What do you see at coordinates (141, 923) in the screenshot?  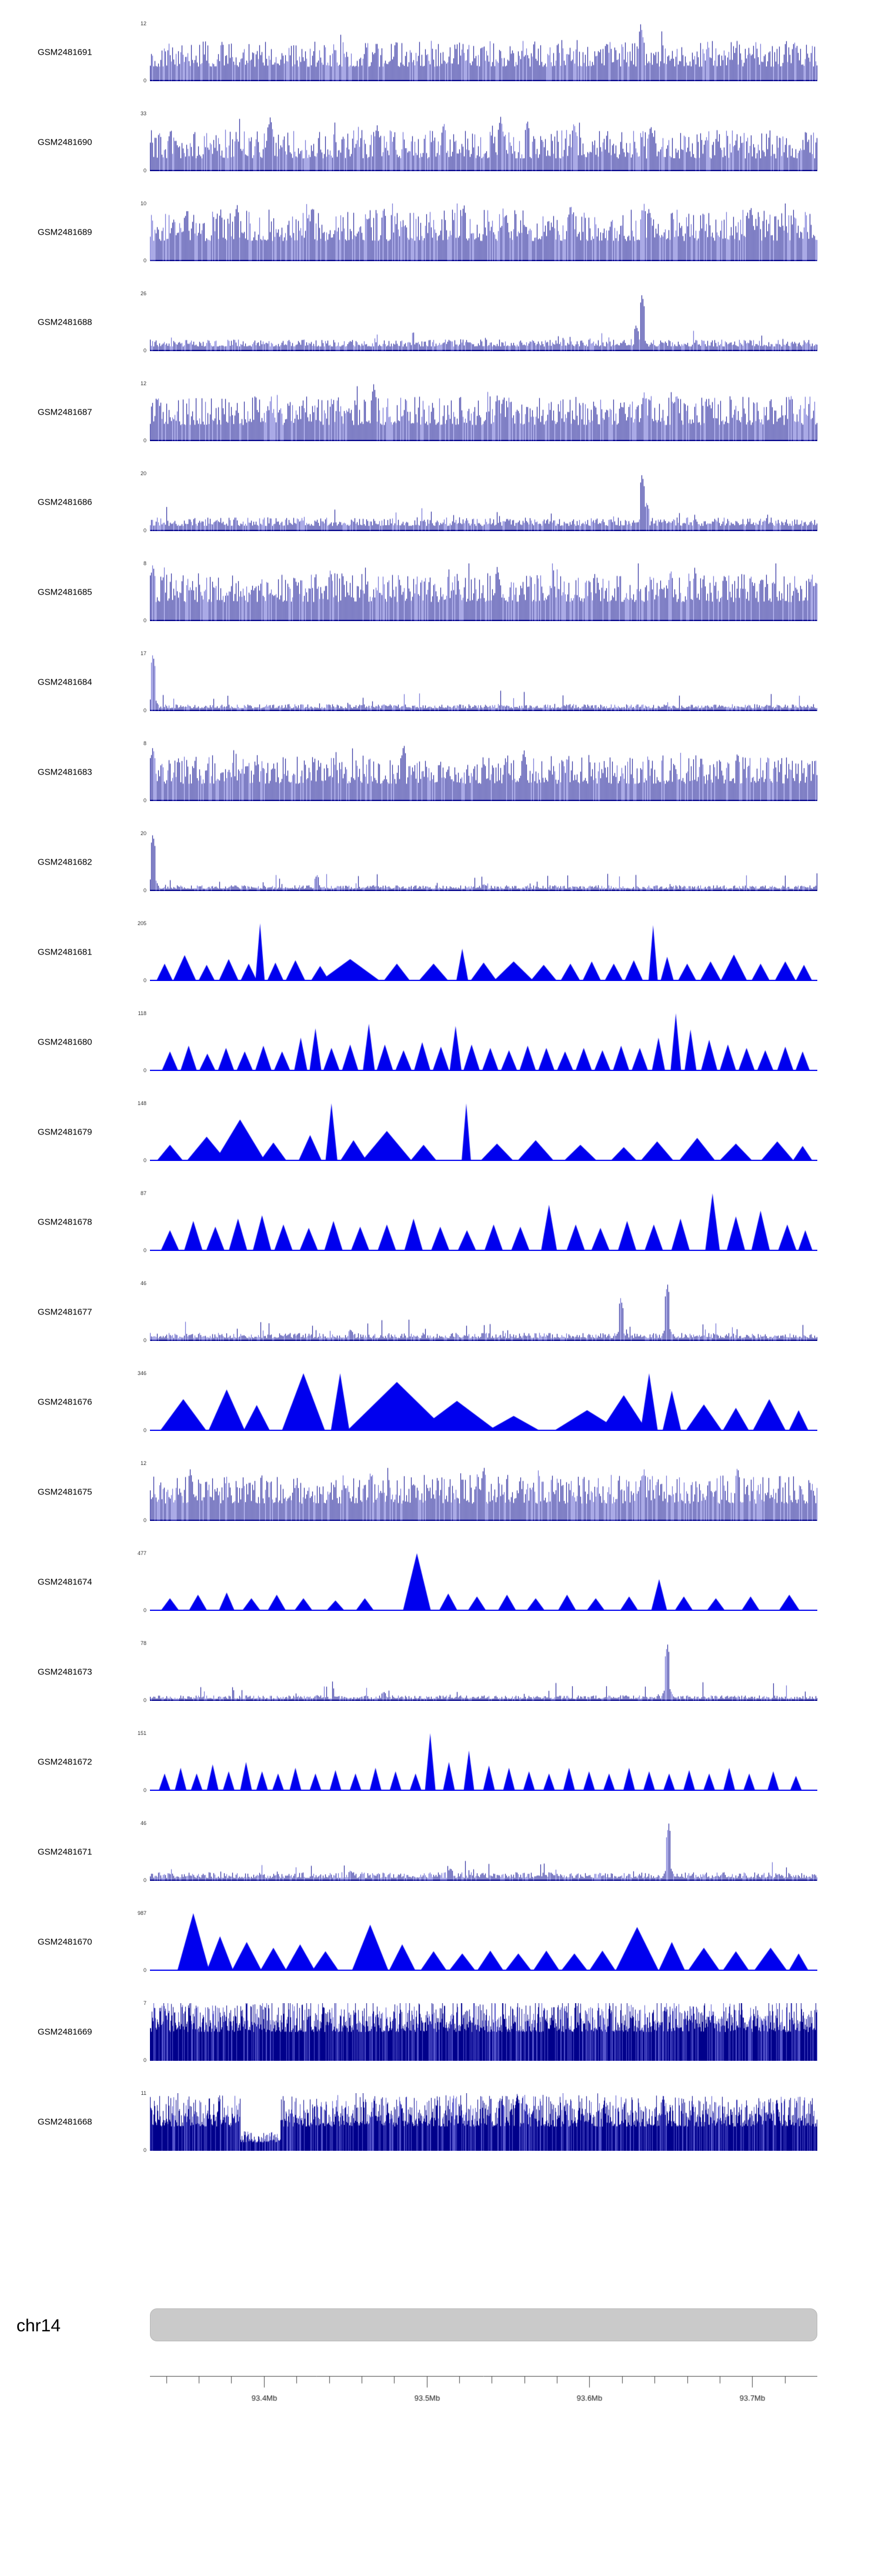 I see `y-axis-max-label: 205` at bounding box center [141, 923].